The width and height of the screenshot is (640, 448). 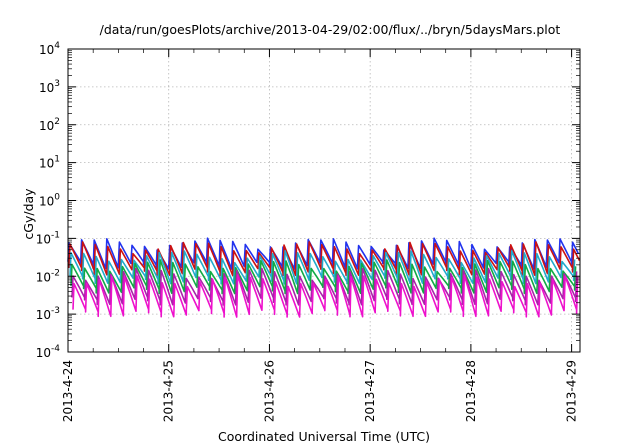 I want to click on x-tick-label: 2013-4-25, so click(x=169, y=391).